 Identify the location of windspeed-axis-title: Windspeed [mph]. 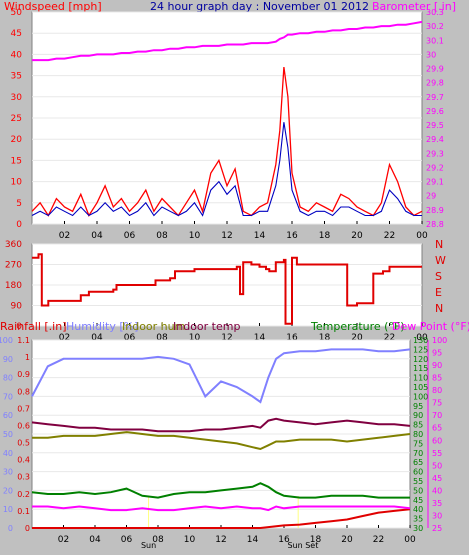
(53, 6).